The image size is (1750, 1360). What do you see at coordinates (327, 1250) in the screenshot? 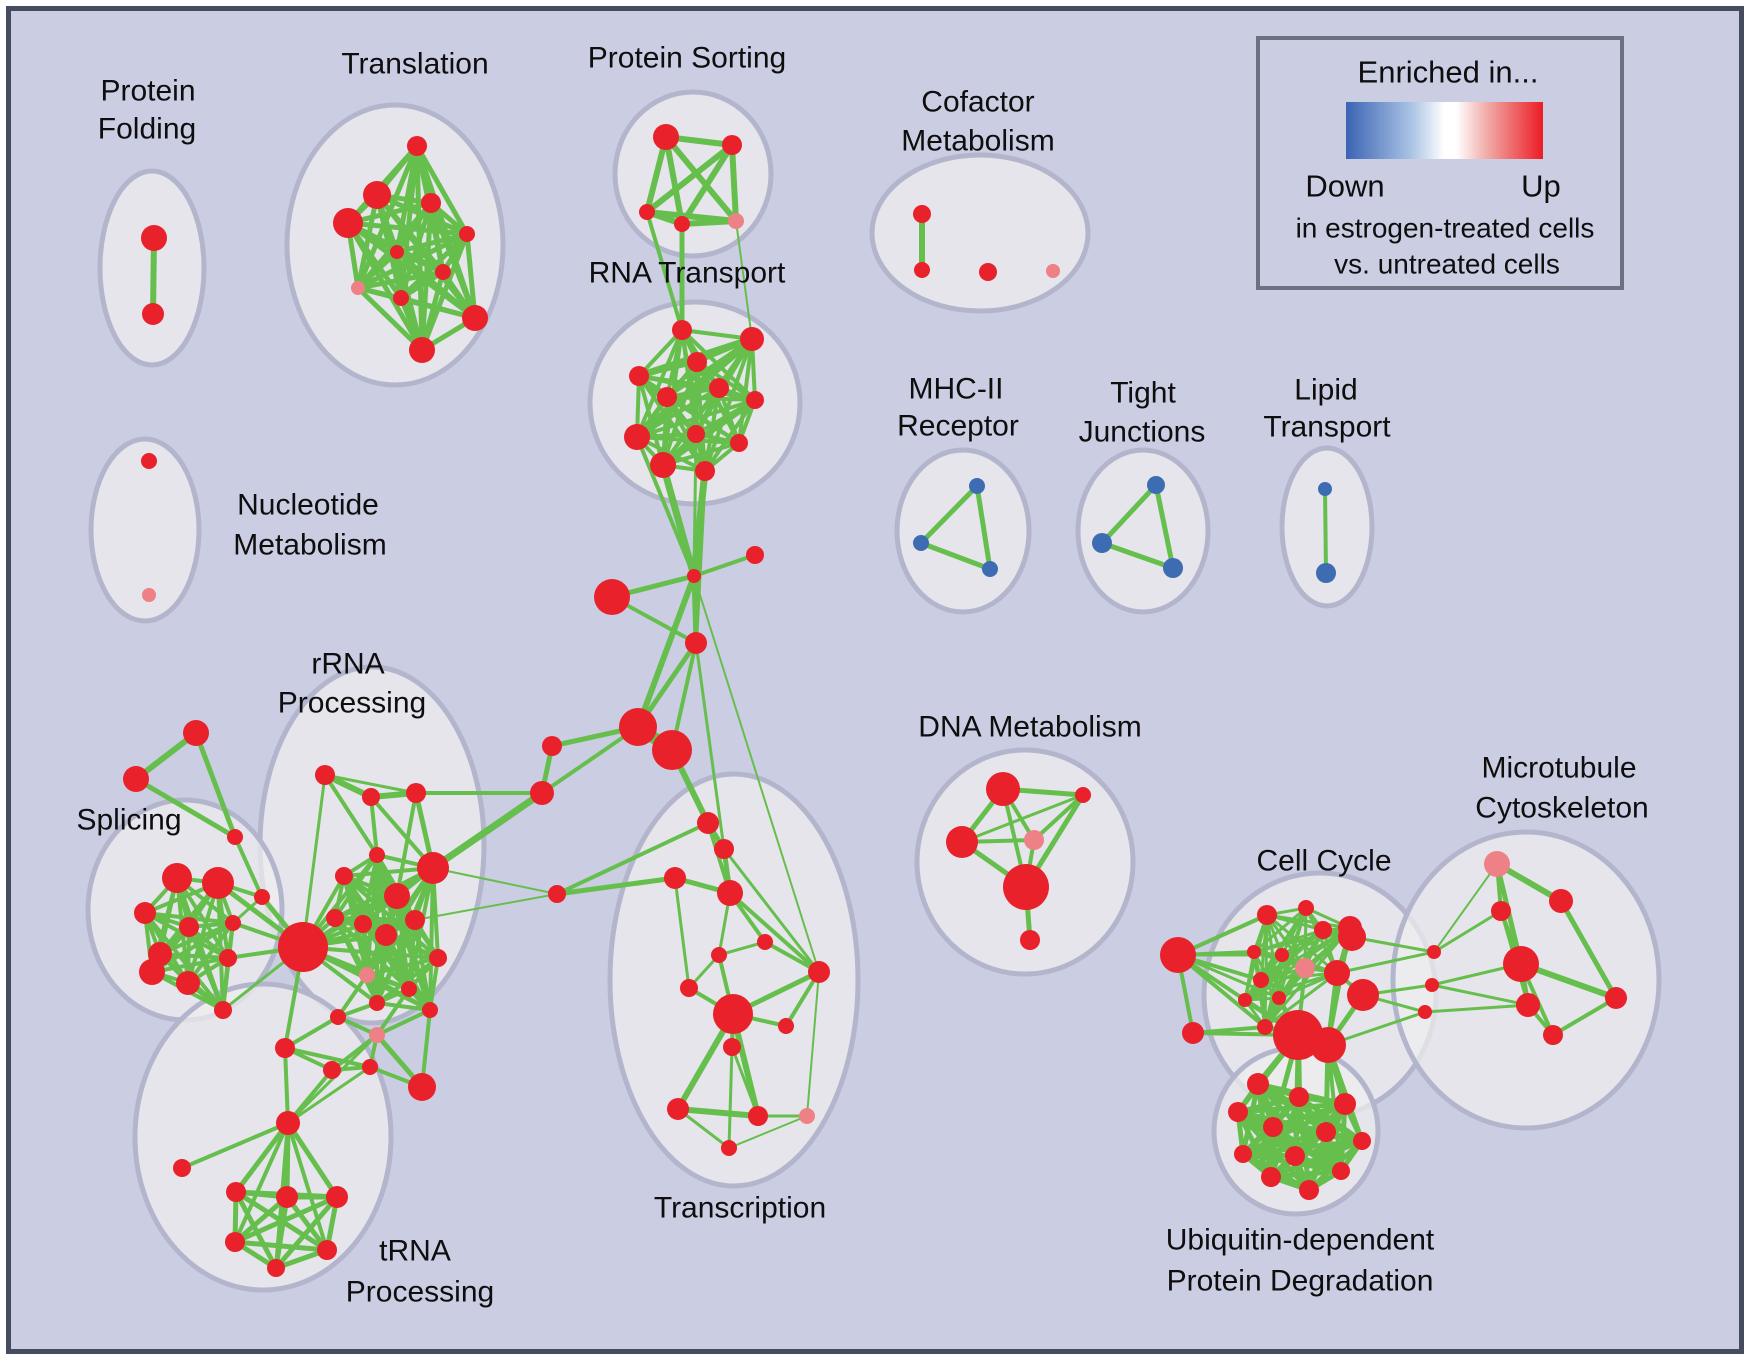
I see `network-node-81-up` at bounding box center [327, 1250].